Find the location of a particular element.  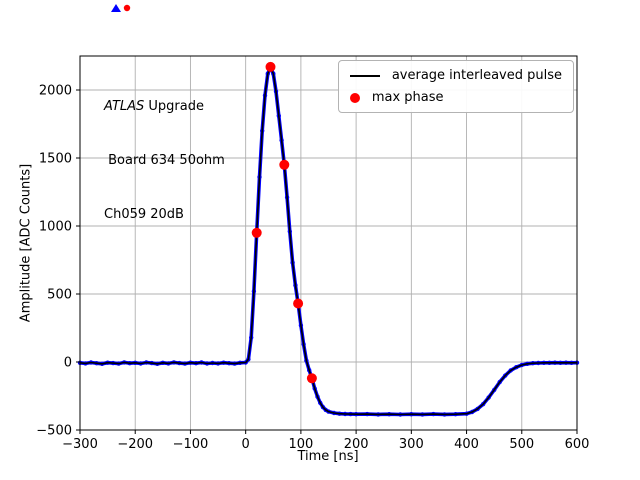

stray-markers is located at coordinates (121, 8).